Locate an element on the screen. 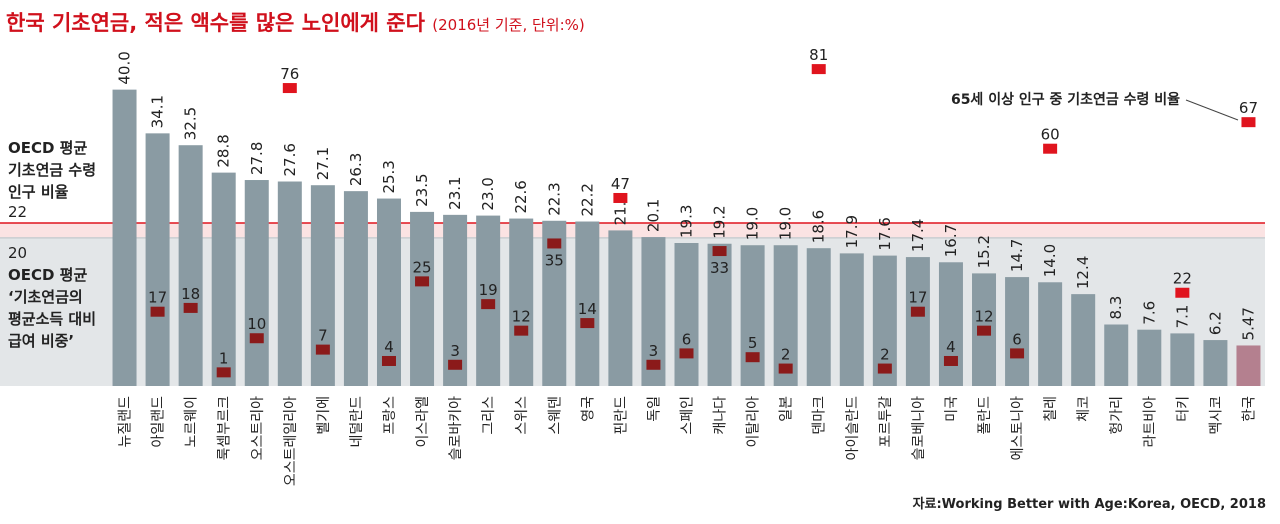  marker-label: 10 is located at coordinates (256, 324).